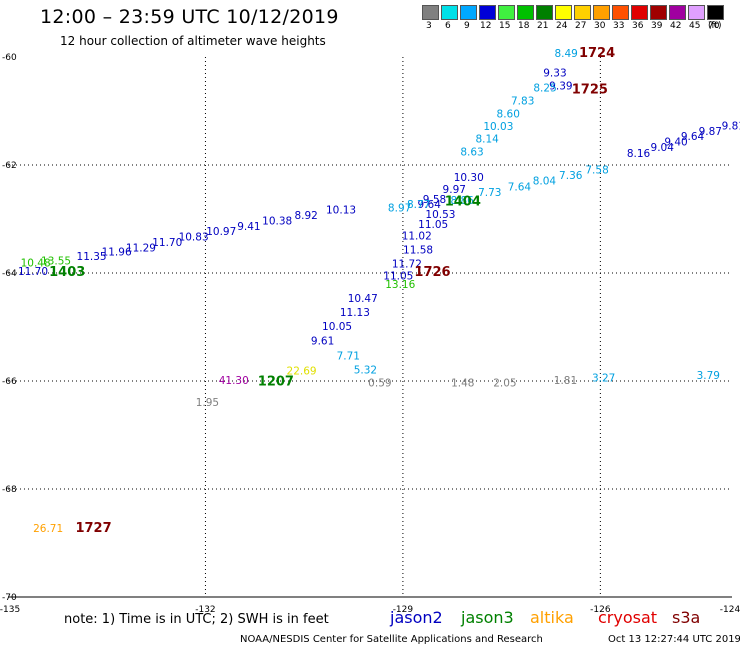 The image size is (740, 650). What do you see at coordinates (403, 610) in the screenshot?
I see `x-tick-label: -129` at bounding box center [403, 610].